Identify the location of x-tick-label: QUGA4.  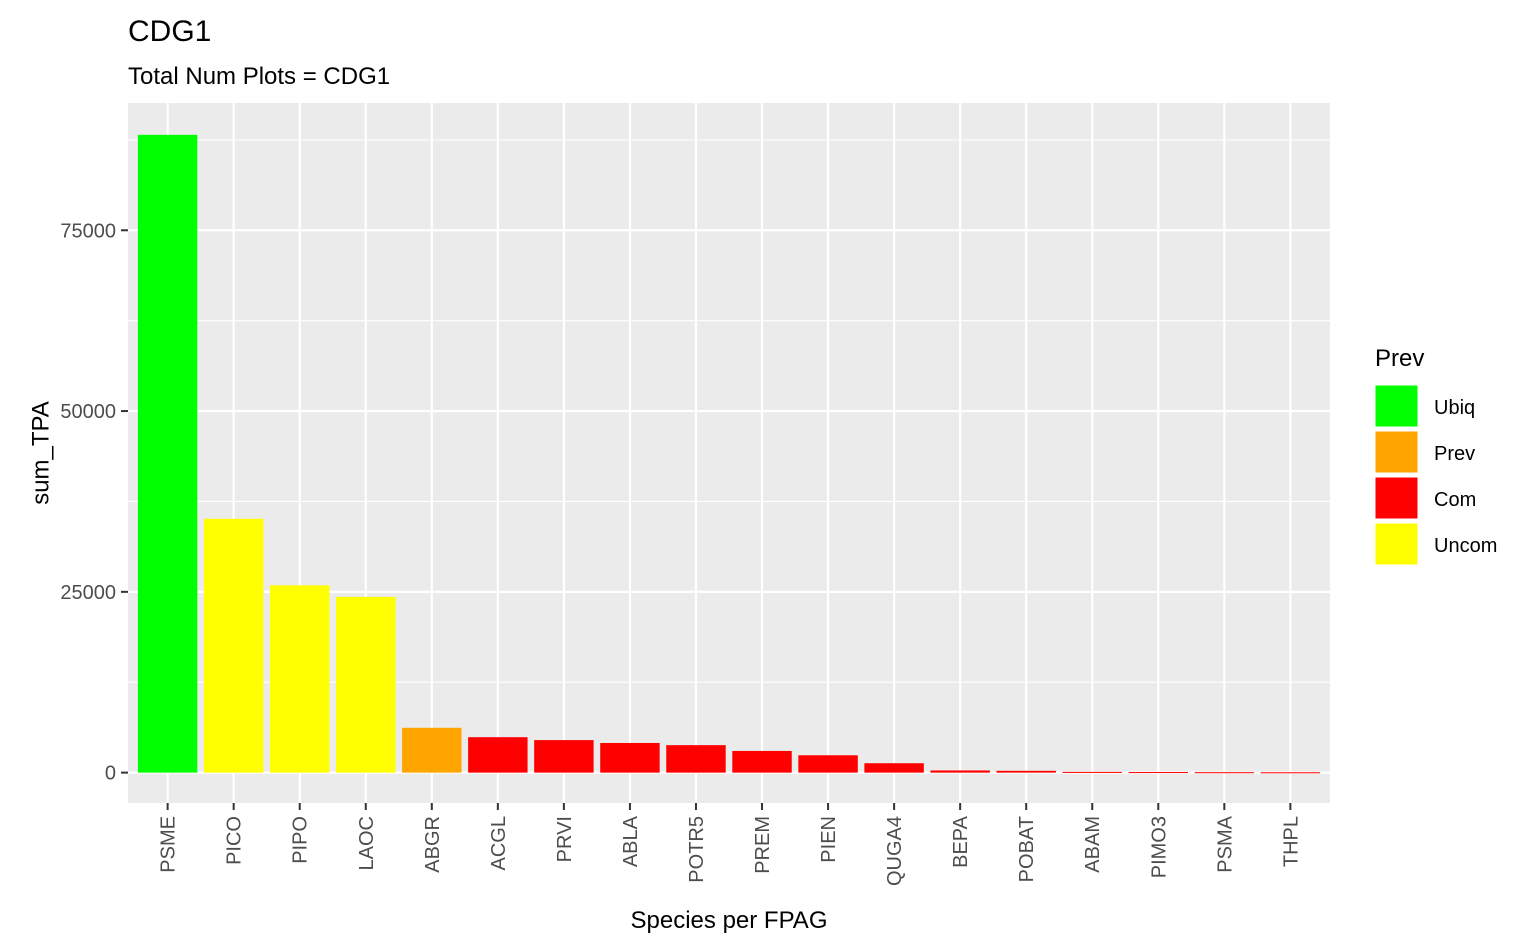
(895, 851).